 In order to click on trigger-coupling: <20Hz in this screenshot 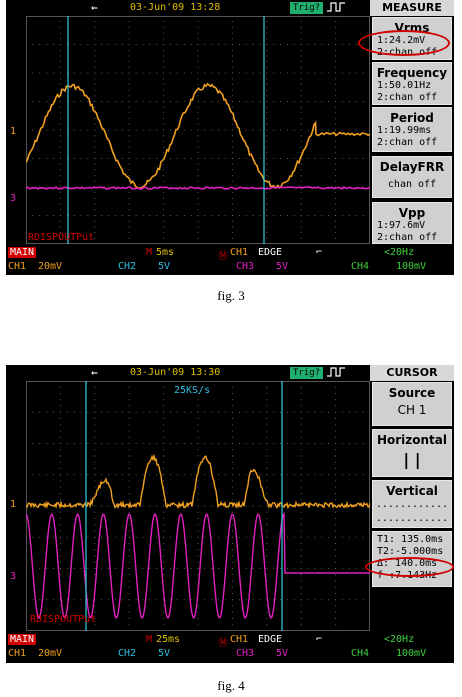, I will do `click(399, 639)`.